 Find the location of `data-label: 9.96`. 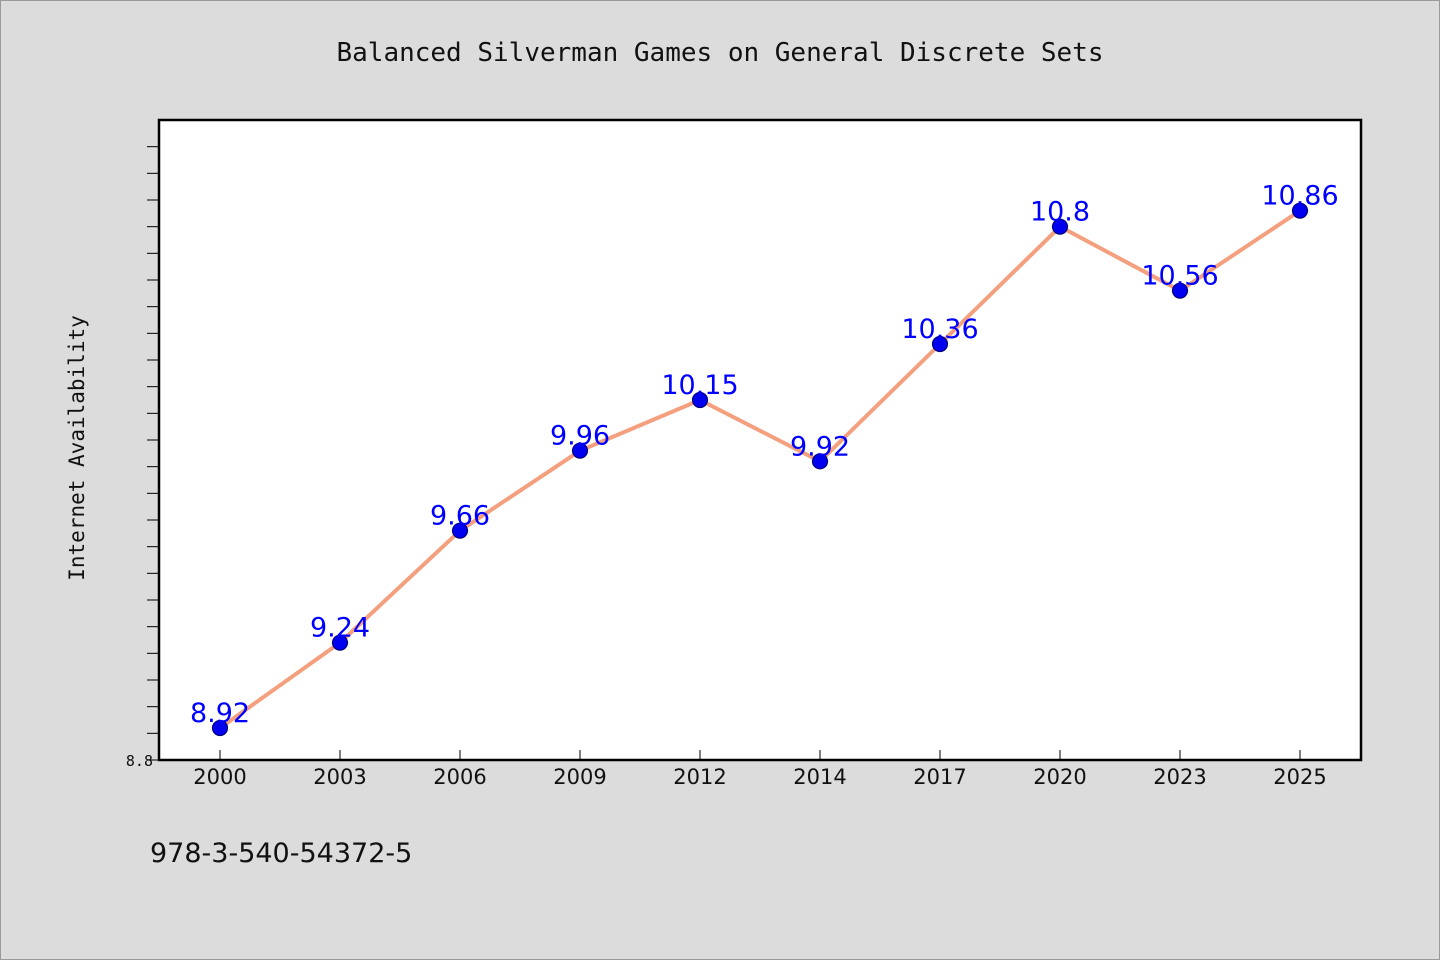

data-label: 9.96 is located at coordinates (580, 436).